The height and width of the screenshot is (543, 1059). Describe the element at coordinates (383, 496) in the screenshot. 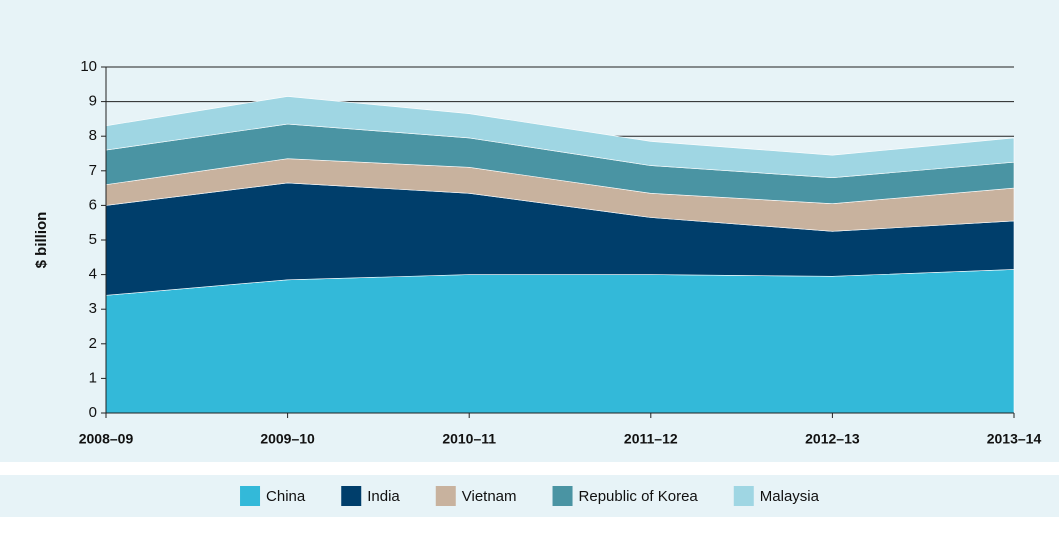

I see `legend-label: India` at that location.